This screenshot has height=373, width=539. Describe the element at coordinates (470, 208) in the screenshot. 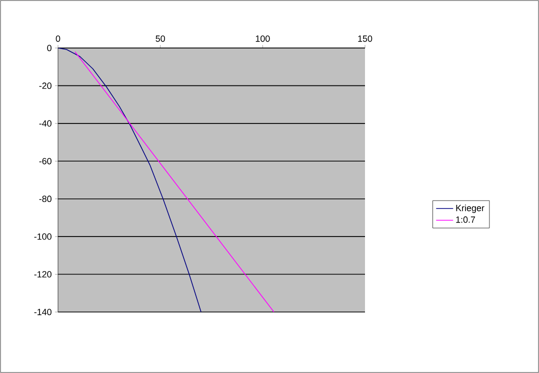

I see `legend-label: Krieger` at that location.